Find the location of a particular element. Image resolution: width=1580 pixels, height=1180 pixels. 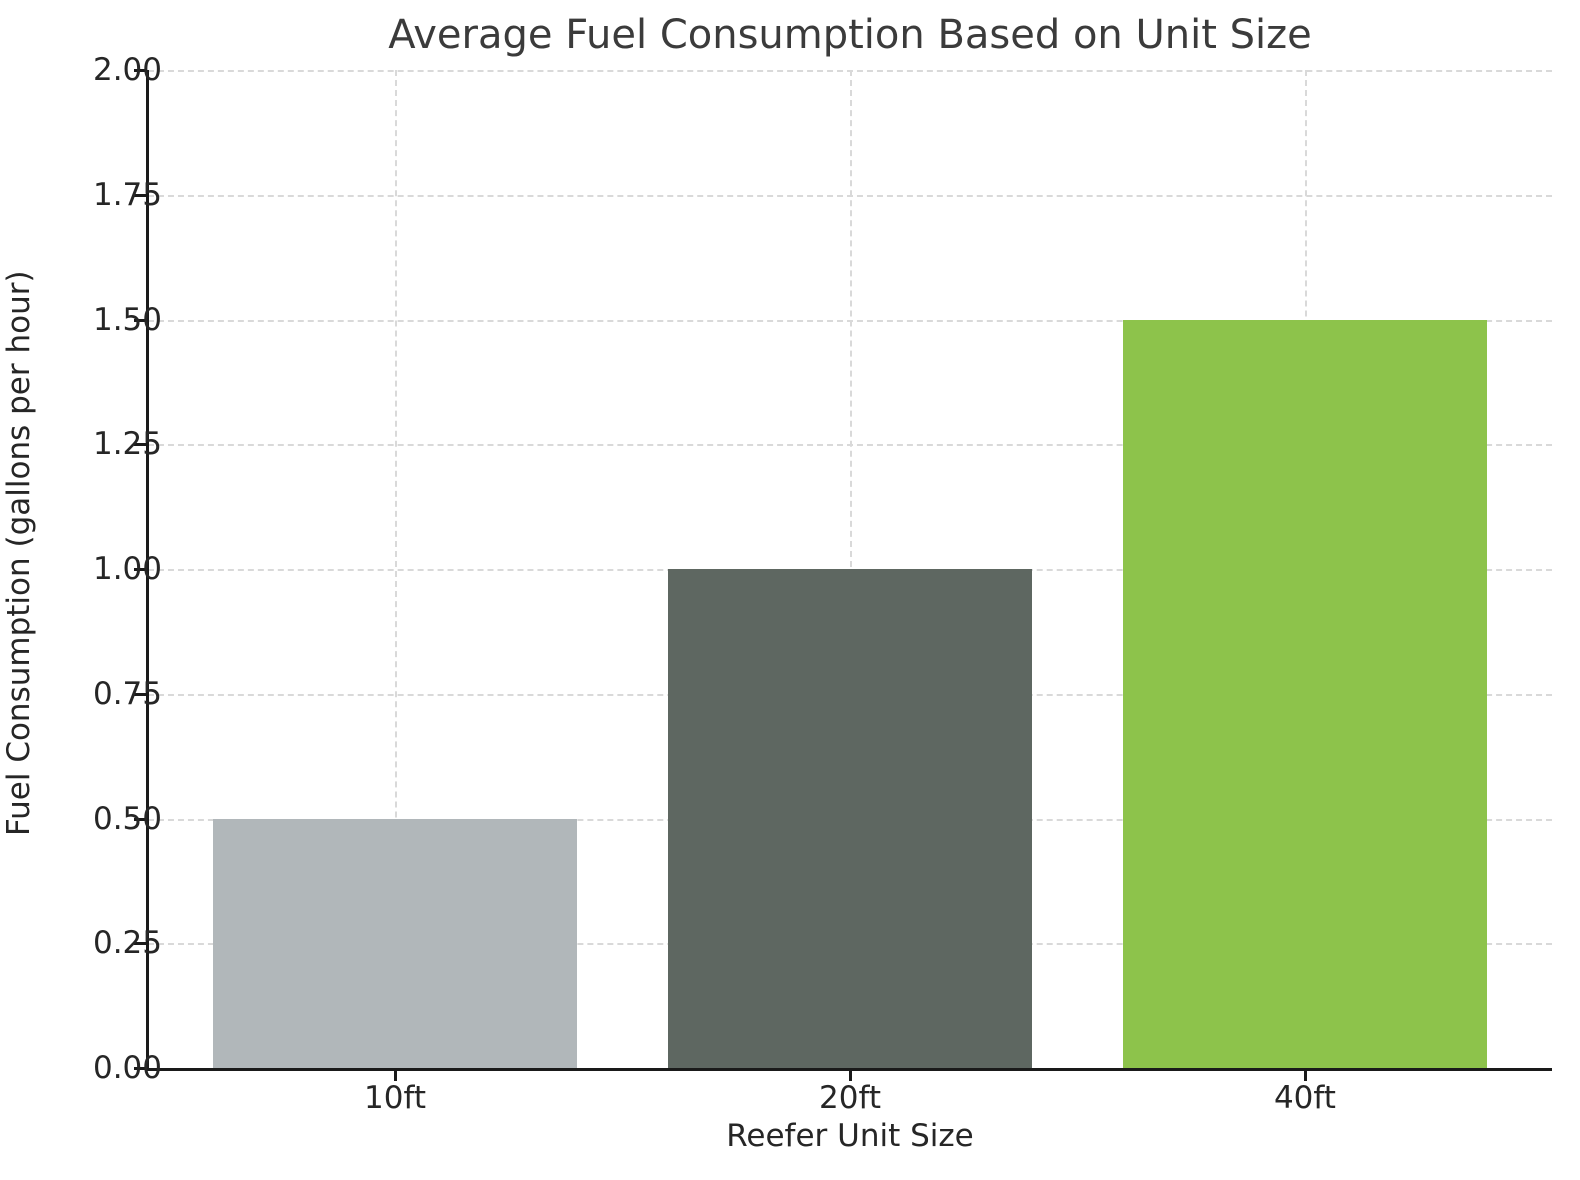

x-tick-label-20ft: 20ft is located at coordinates (850, 1098).